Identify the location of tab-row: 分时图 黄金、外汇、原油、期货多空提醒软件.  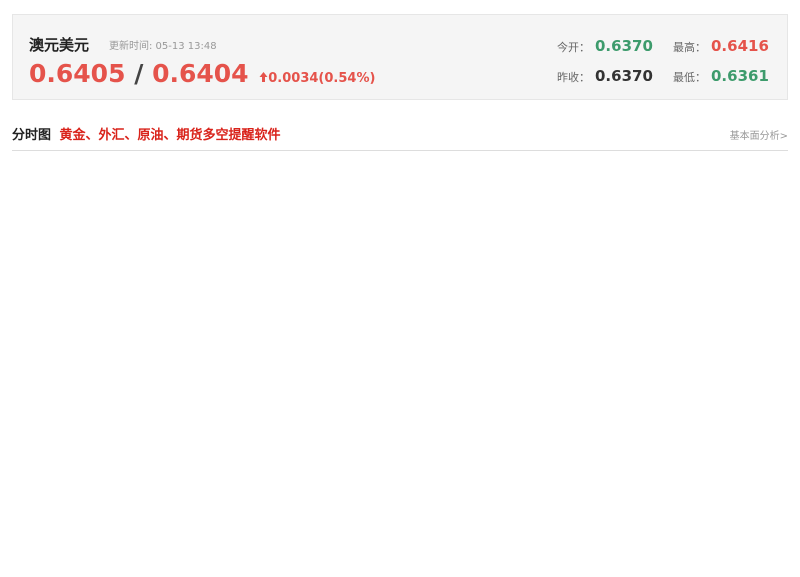
(146, 133).